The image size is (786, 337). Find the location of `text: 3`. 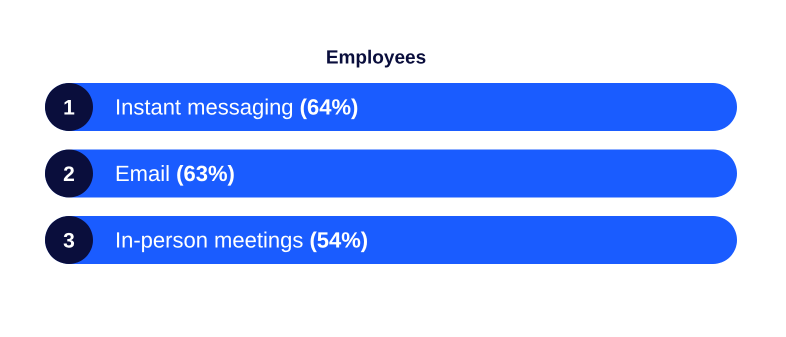

text: 3 is located at coordinates (69, 240).